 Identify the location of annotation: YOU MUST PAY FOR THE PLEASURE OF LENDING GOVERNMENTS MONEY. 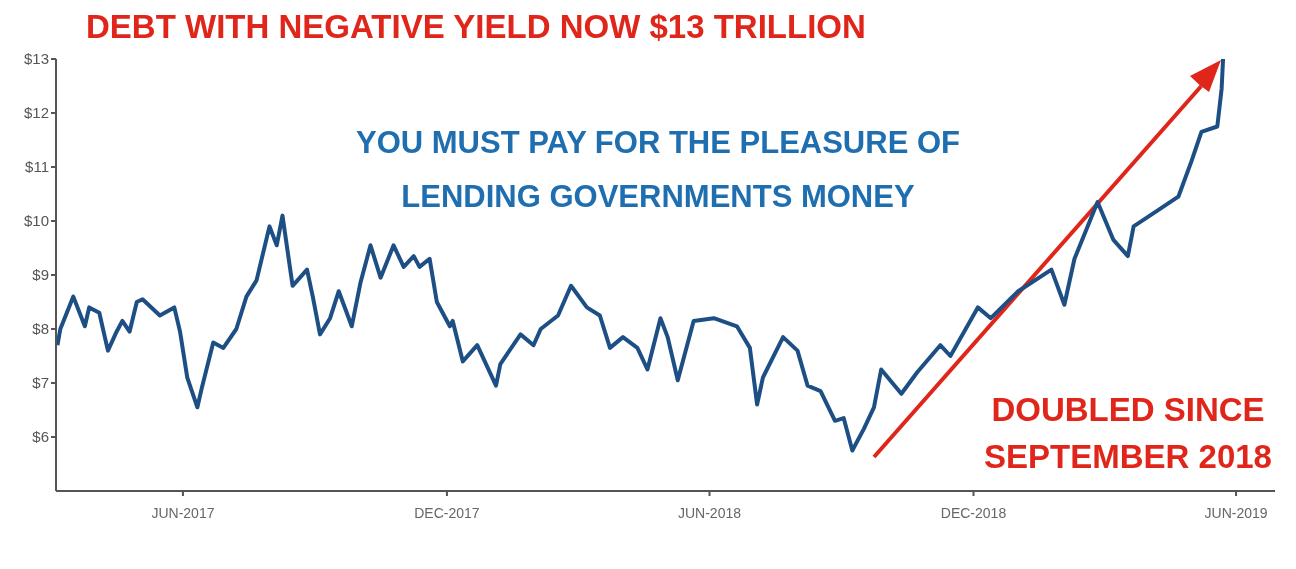
(658, 170).